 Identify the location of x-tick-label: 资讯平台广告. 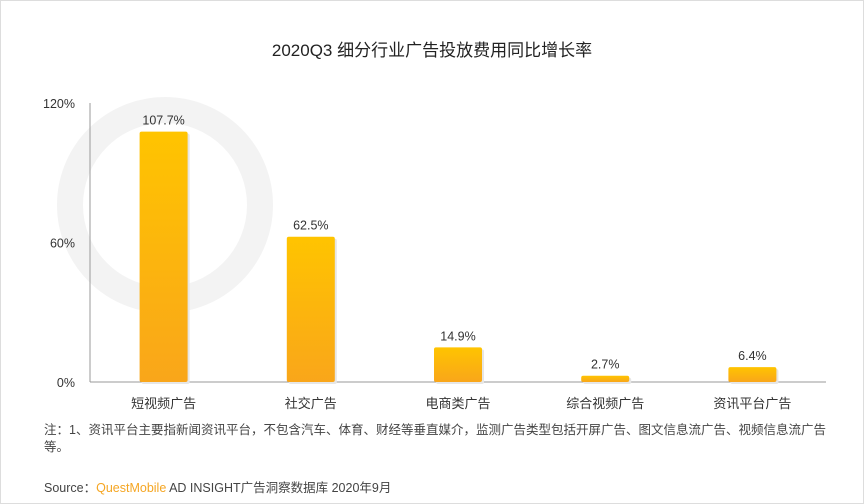
(752, 403).